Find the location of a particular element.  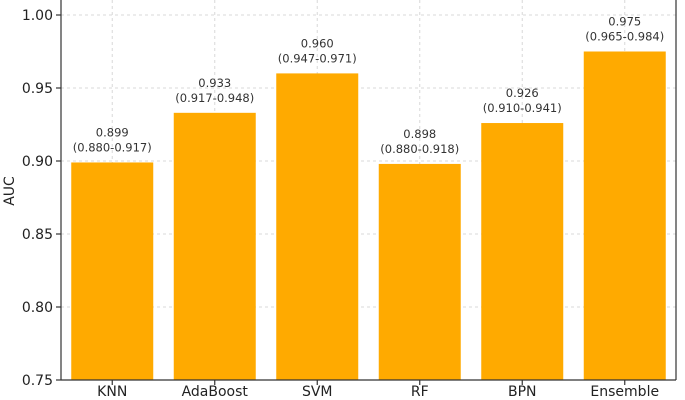

bar-value-label: 0.898 is located at coordinates (419, 134).